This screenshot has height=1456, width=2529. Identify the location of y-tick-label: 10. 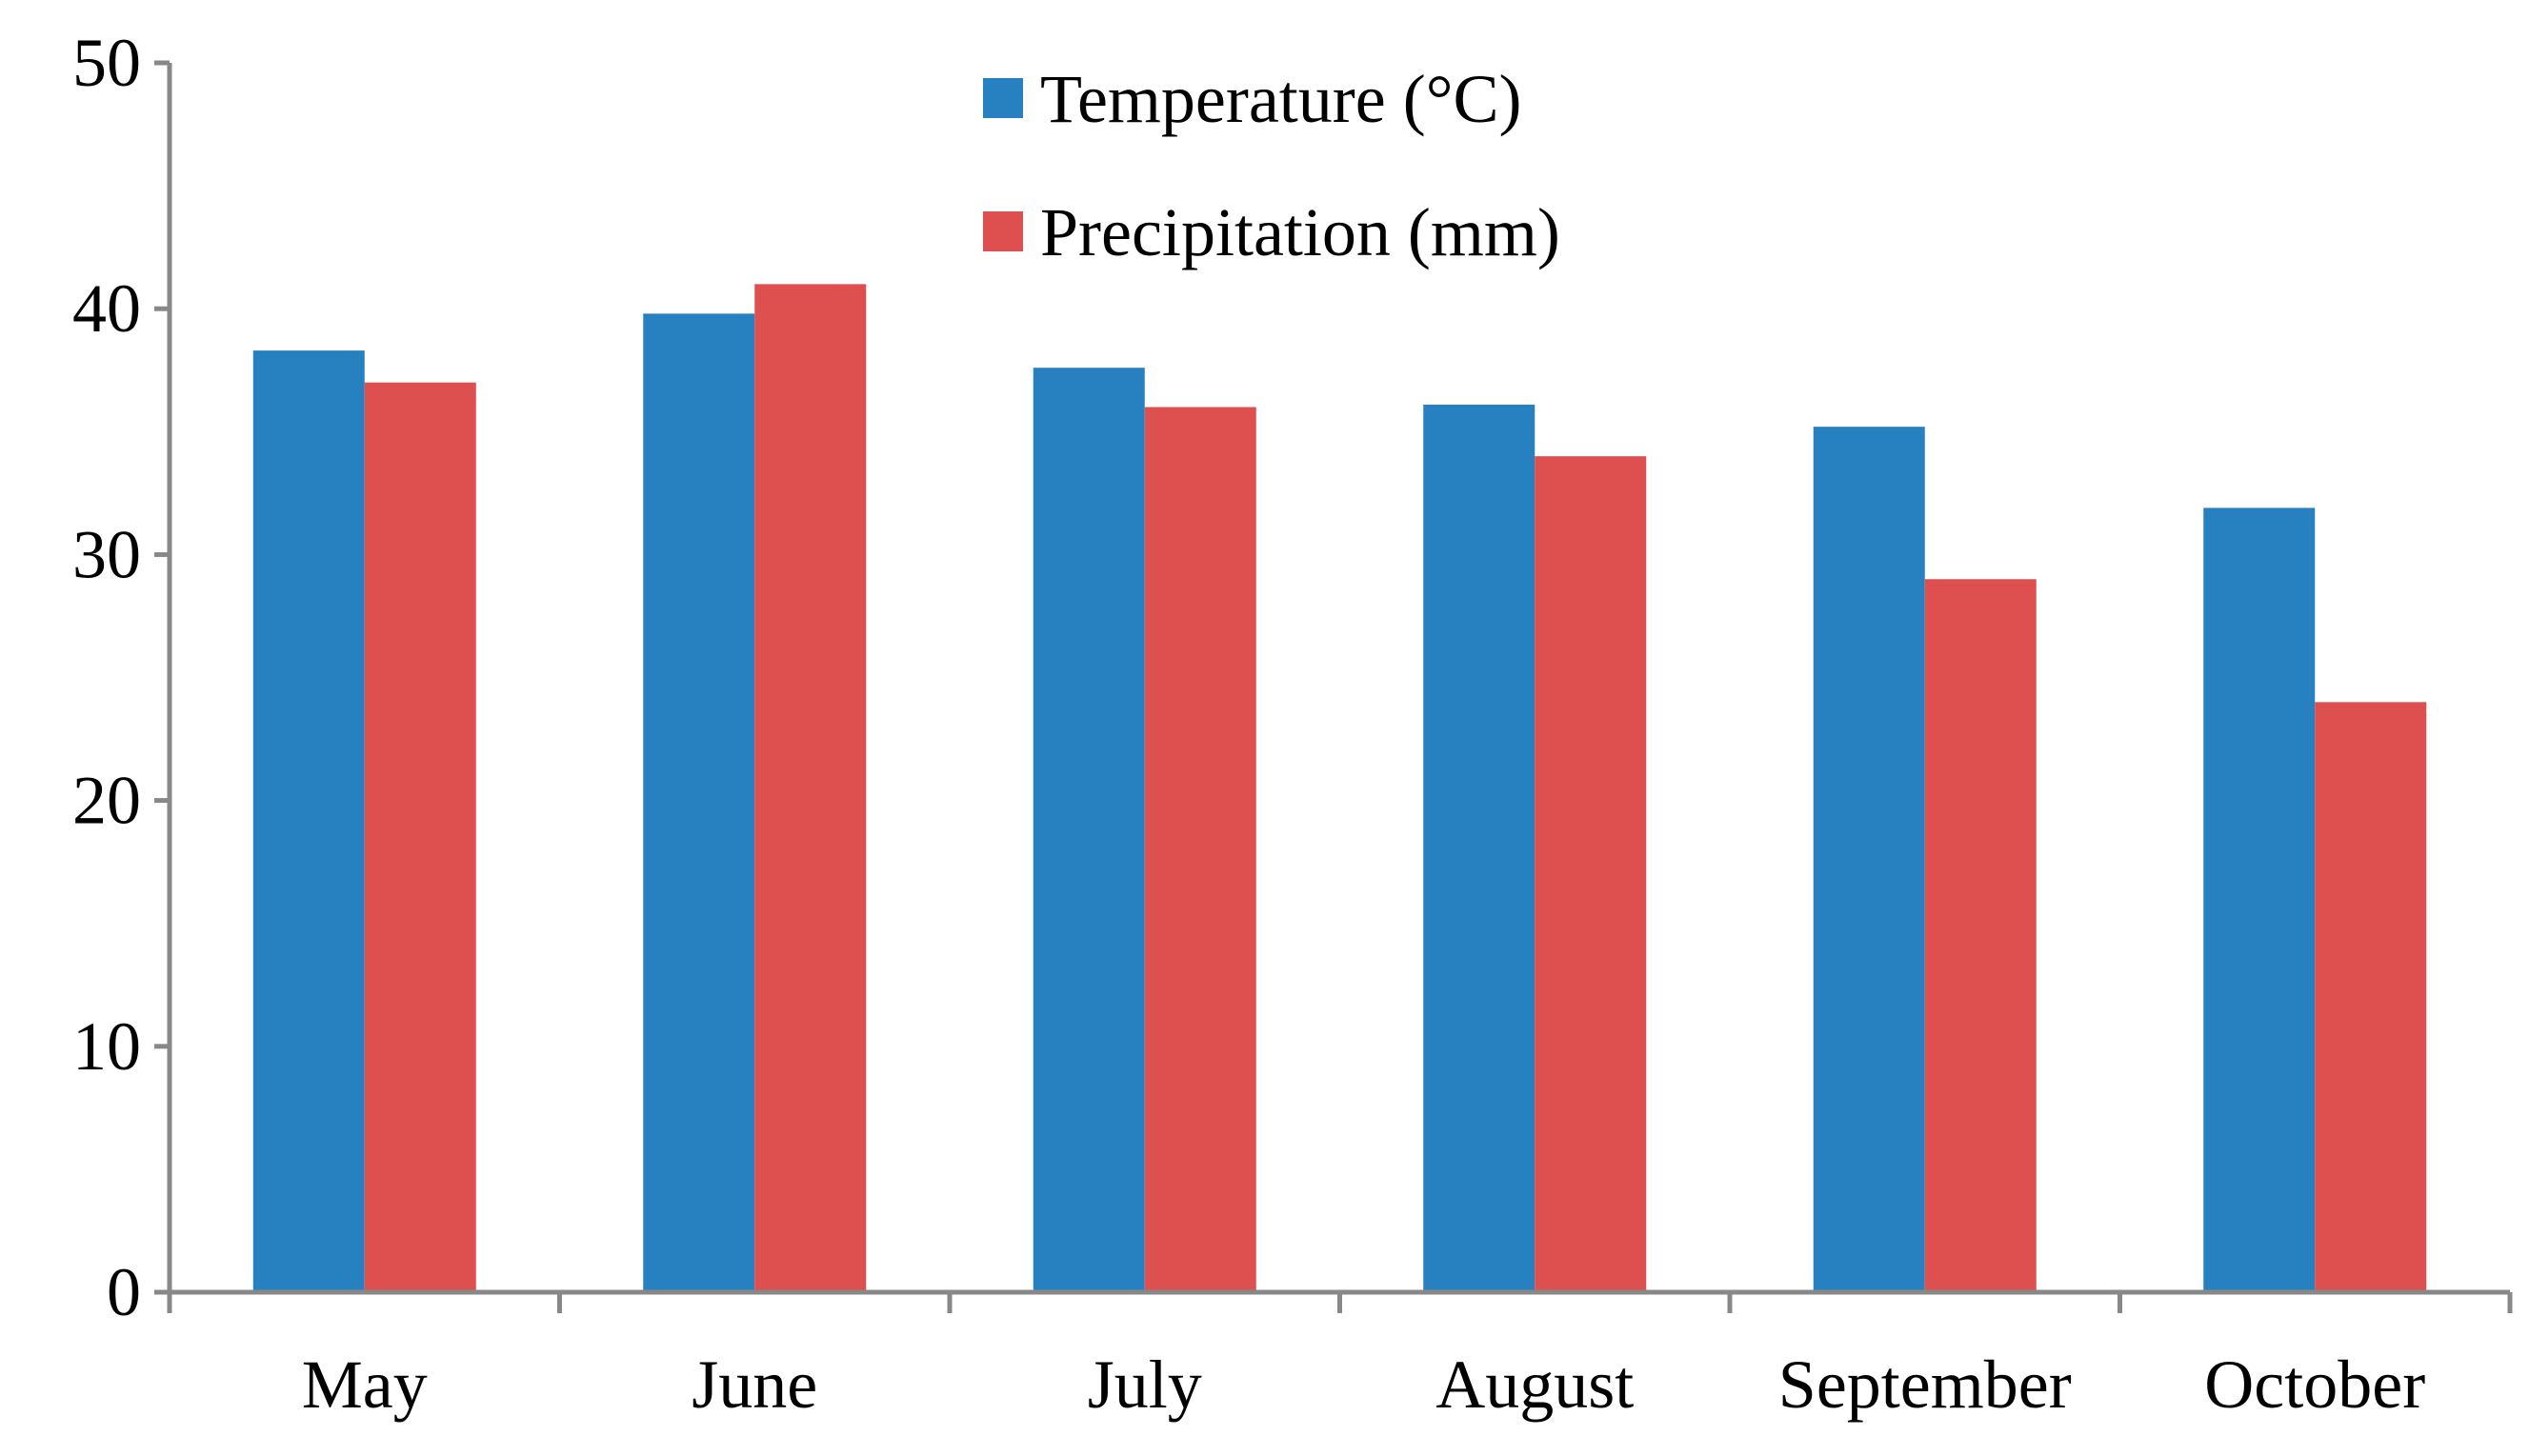
(107, 1046).